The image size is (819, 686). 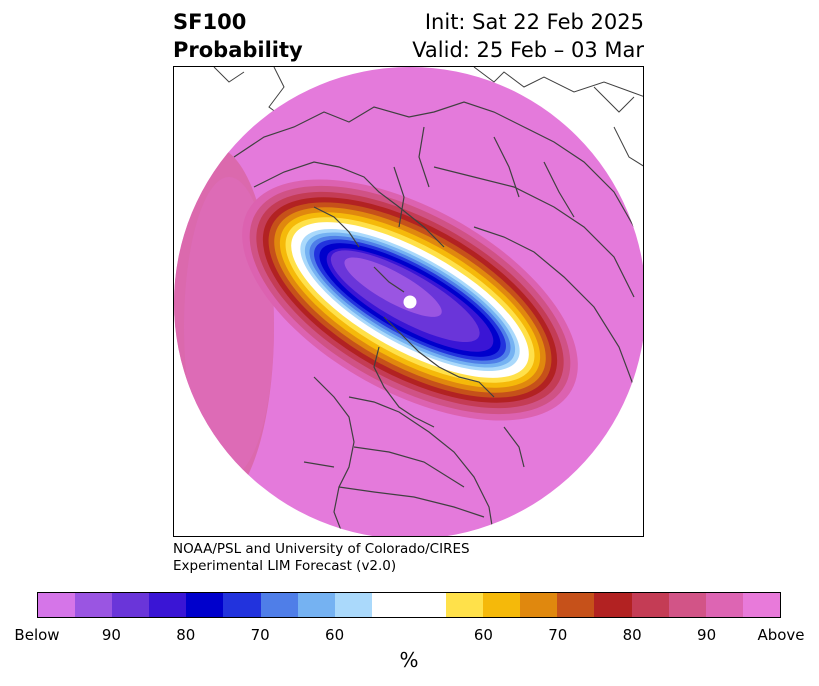 I want to click on colorbar-tick-label: Above, so click(x=781, y=635).